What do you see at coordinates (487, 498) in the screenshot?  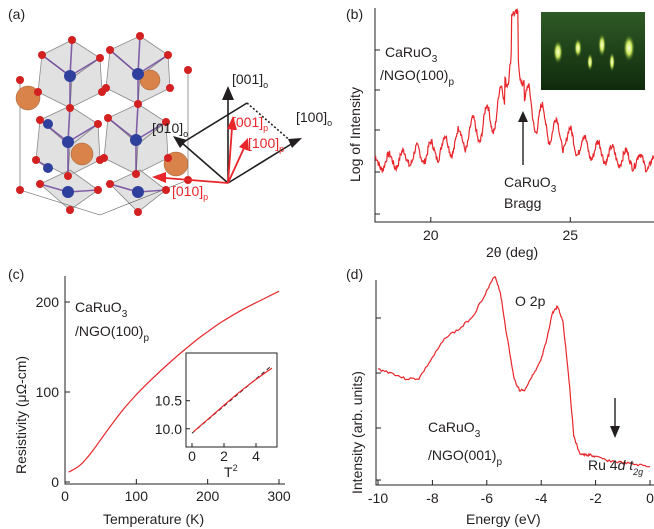 I see `x-tick-label-d: -6` at bounding box center [487, 498].